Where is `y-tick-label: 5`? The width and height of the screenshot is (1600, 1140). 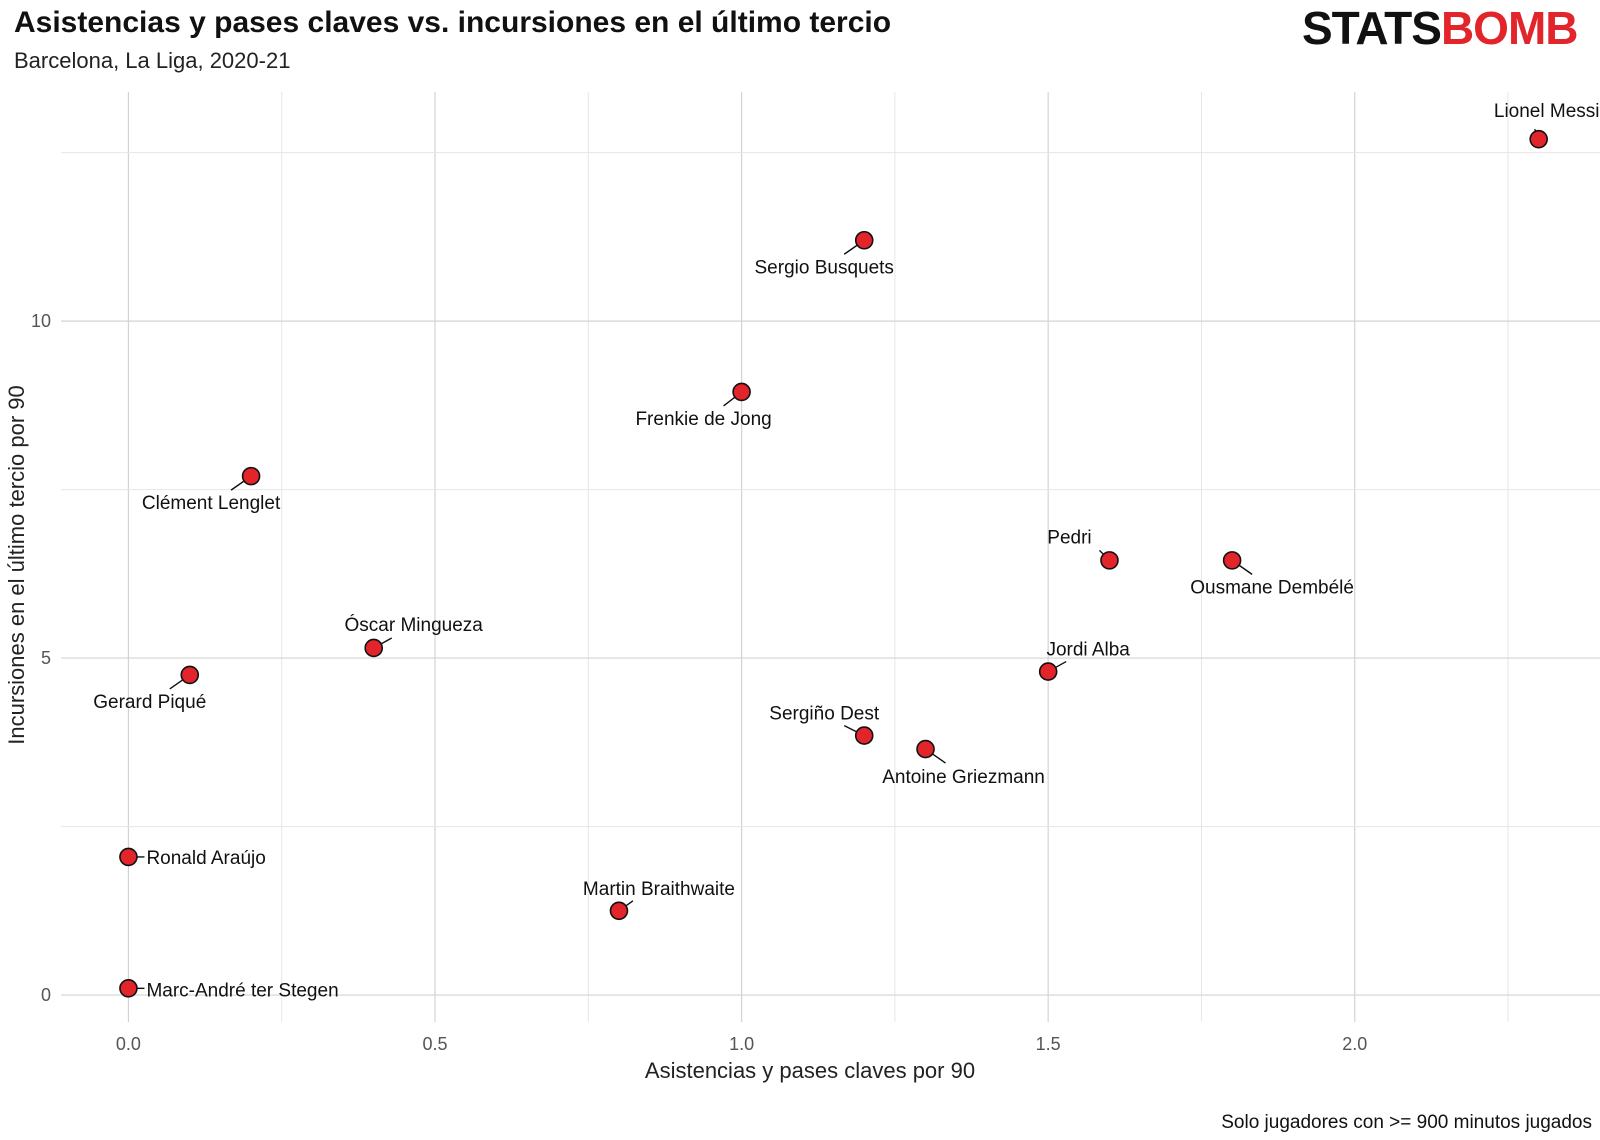
y-tick-label: 5 is located at coordinates (46, 658).